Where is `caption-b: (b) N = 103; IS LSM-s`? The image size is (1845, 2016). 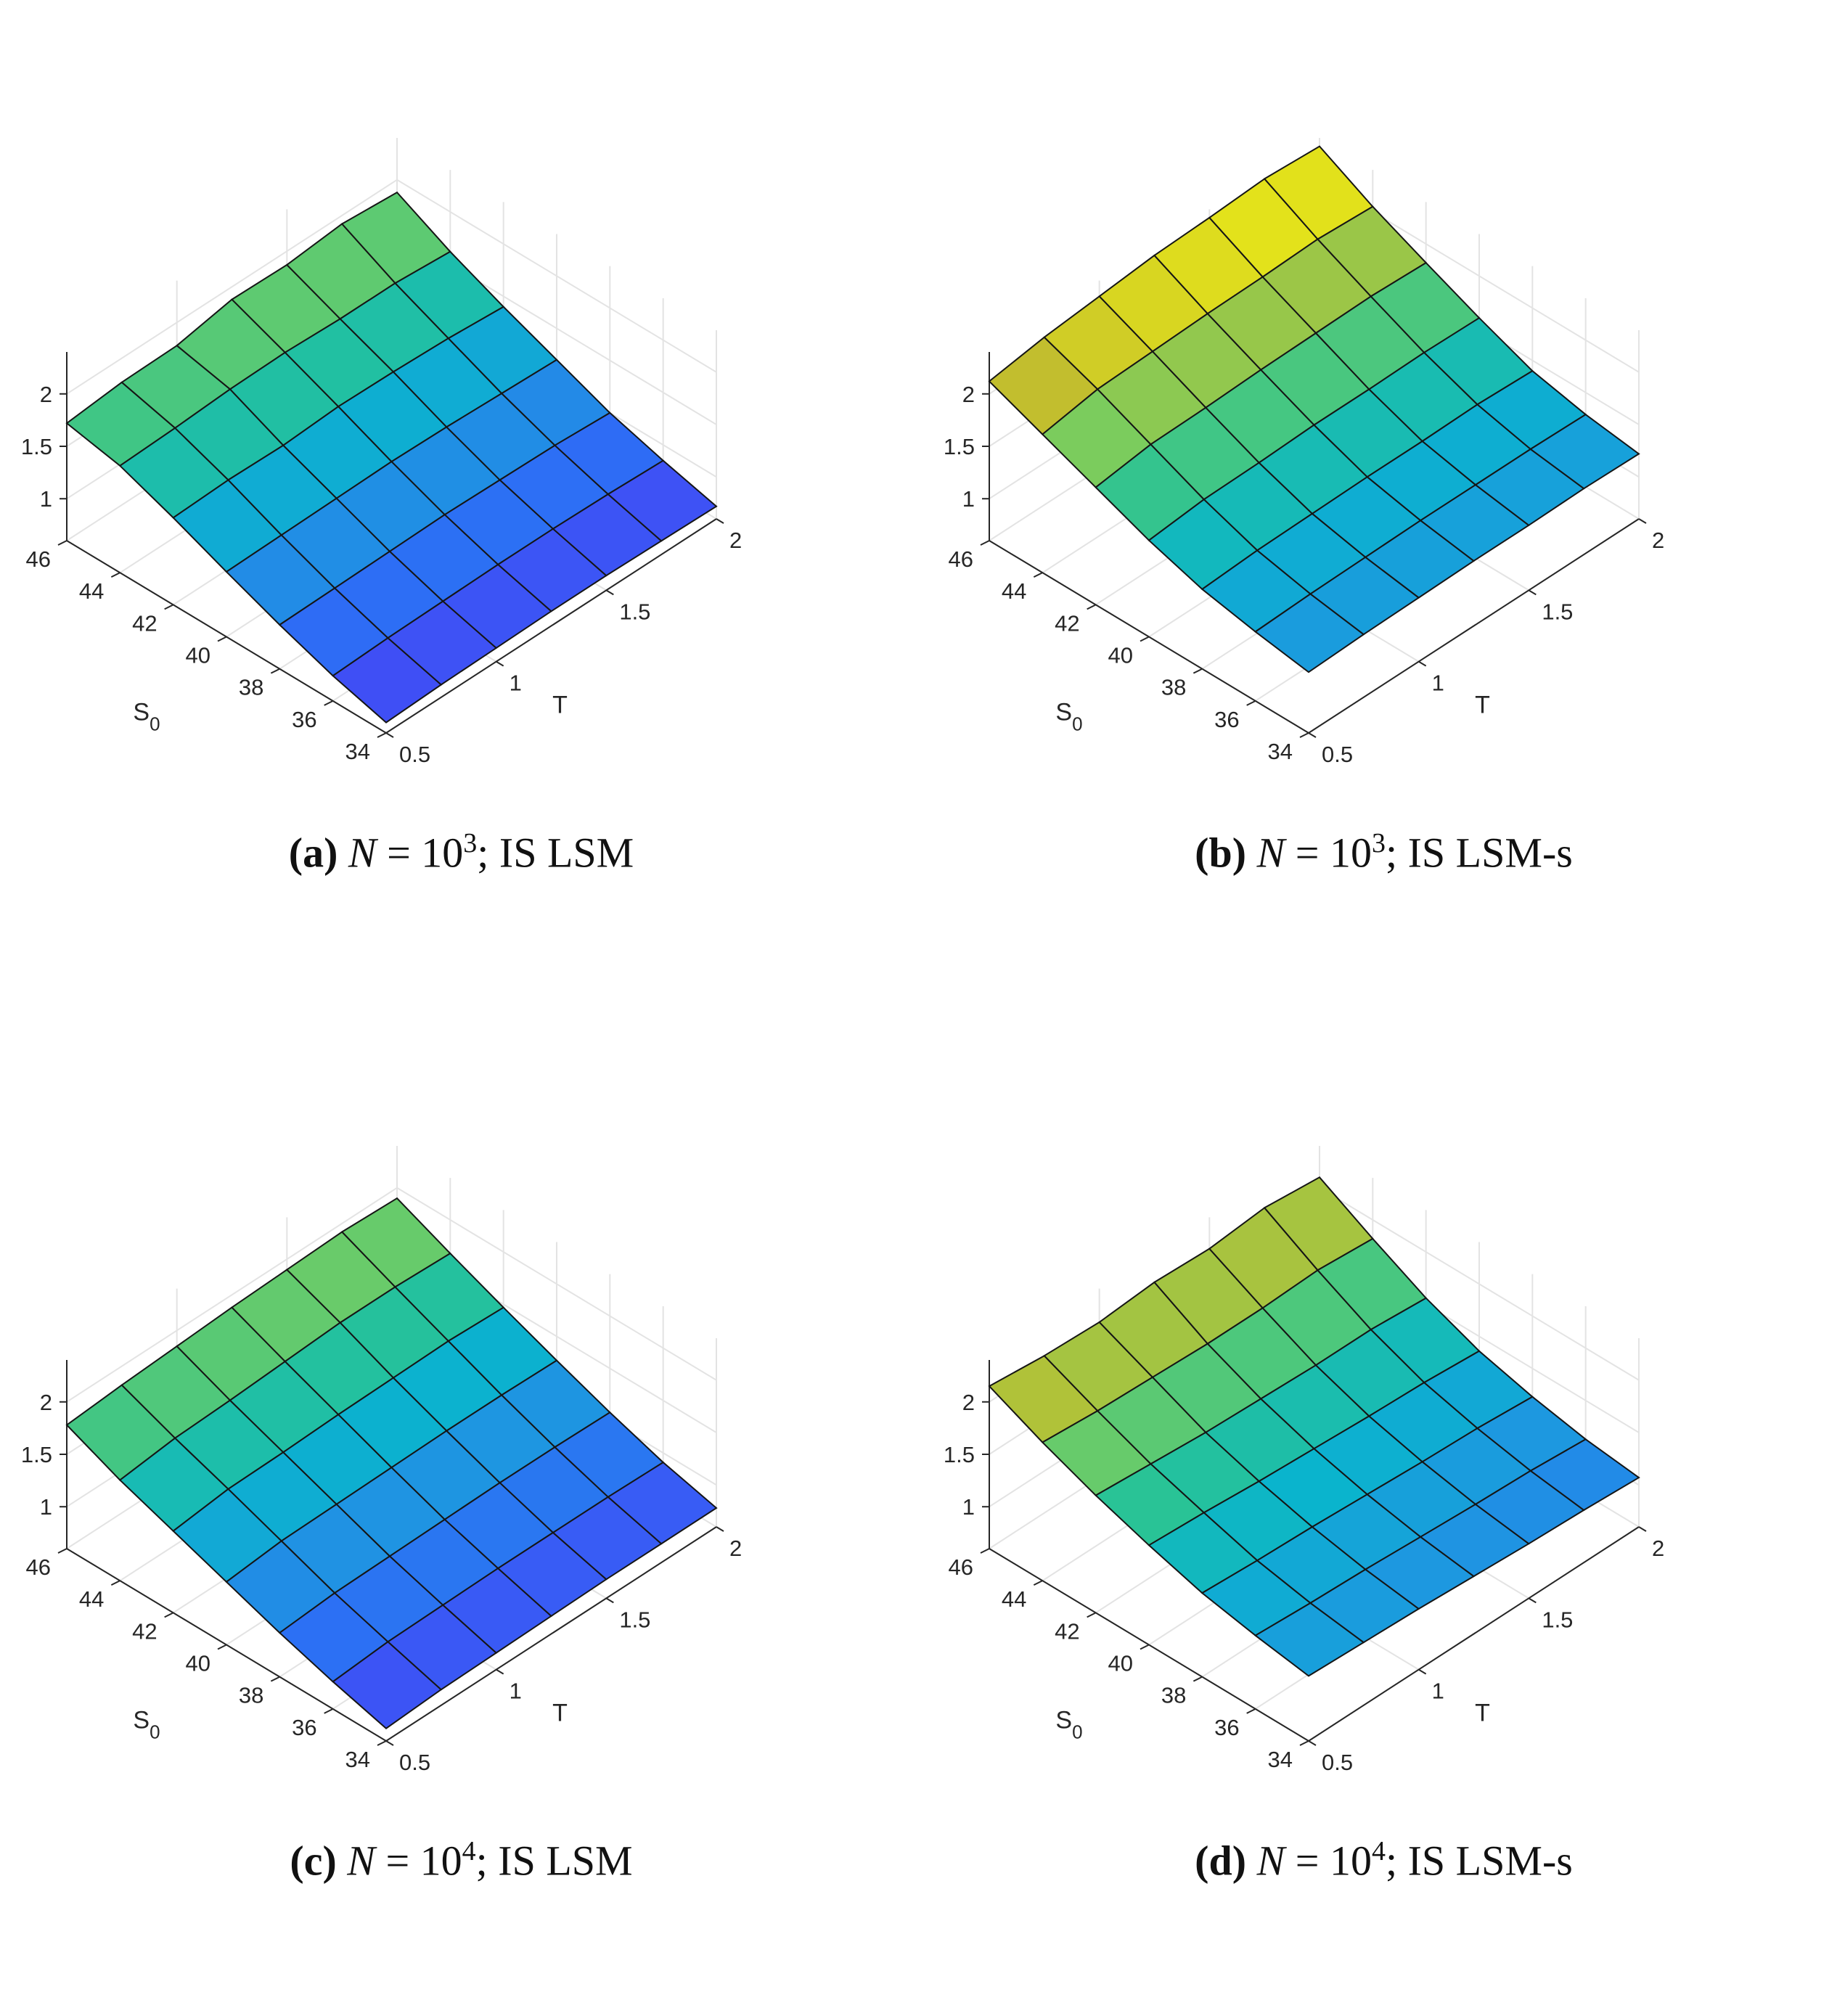
caption-b: (b) N = 103; IS LSM-s is located at coordinates (1384, 852).